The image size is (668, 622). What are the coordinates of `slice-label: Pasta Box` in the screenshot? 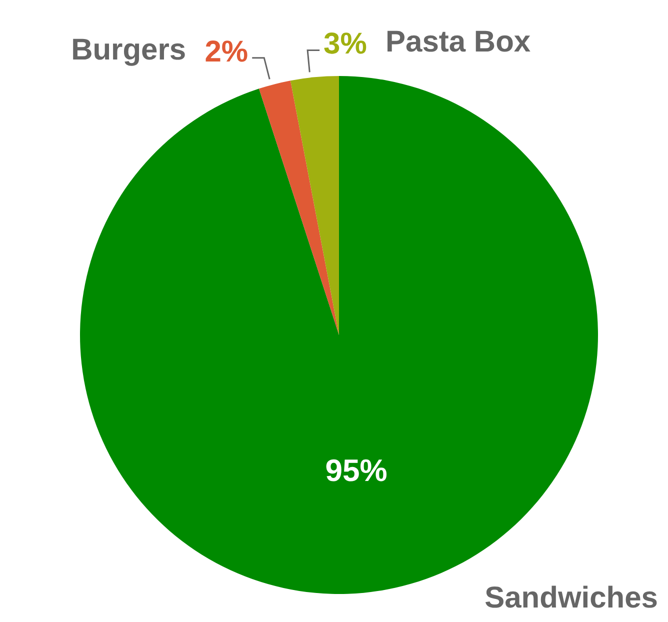 It's located at (458, 42).